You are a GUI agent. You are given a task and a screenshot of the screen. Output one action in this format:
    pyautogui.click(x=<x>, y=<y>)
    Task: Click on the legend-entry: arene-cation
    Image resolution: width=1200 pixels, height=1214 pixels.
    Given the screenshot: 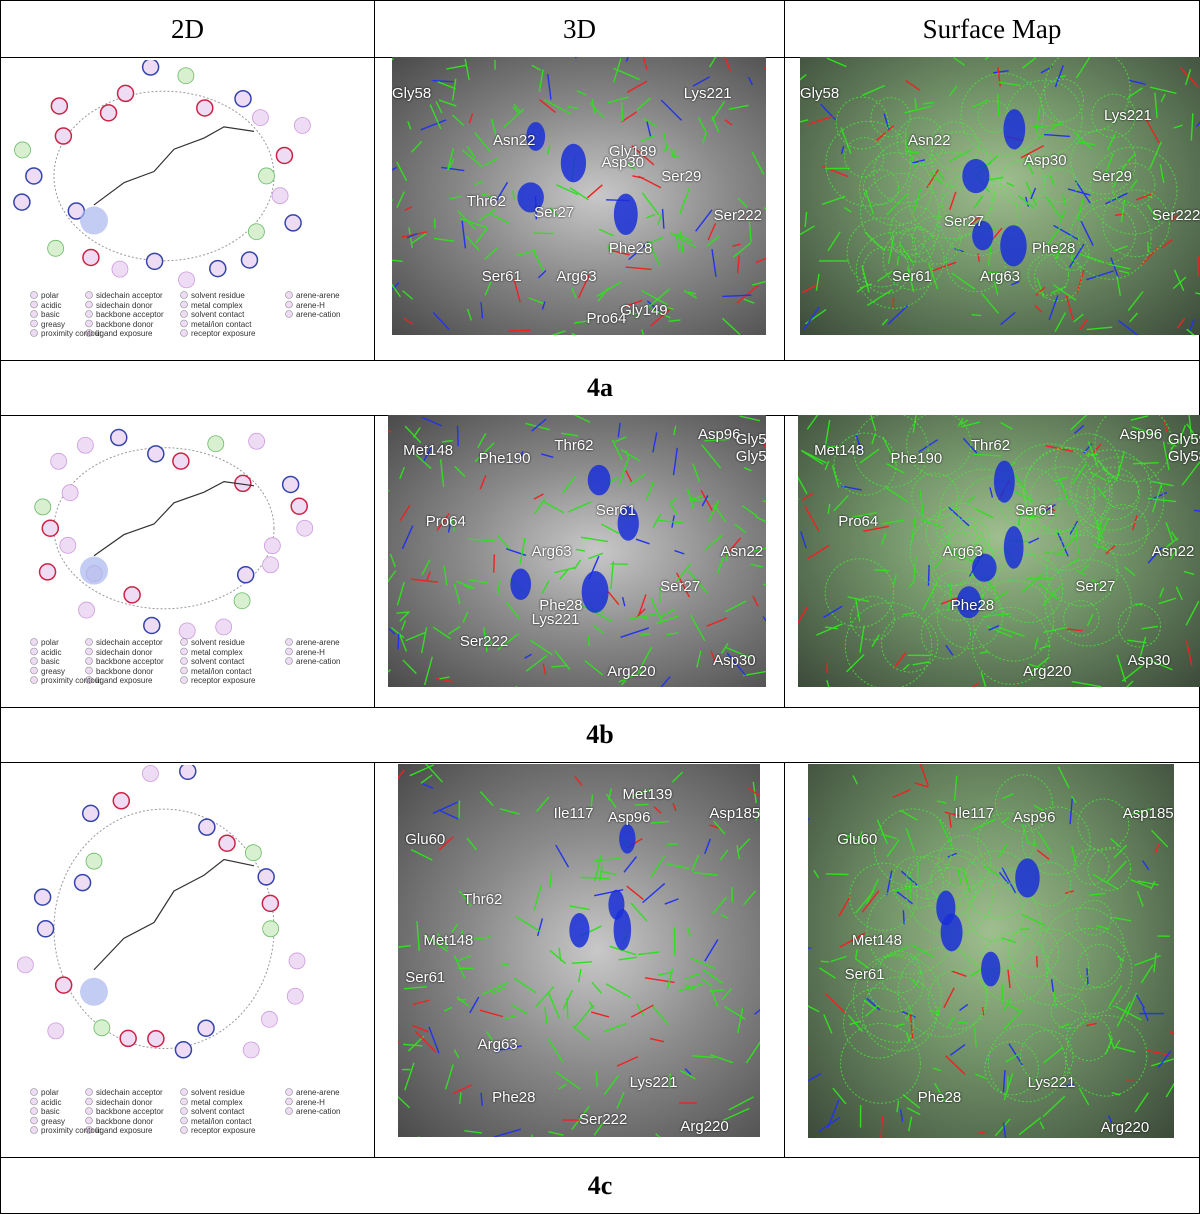 What is the action you would take?
    pyautogui.click(x=318, y=661)
    